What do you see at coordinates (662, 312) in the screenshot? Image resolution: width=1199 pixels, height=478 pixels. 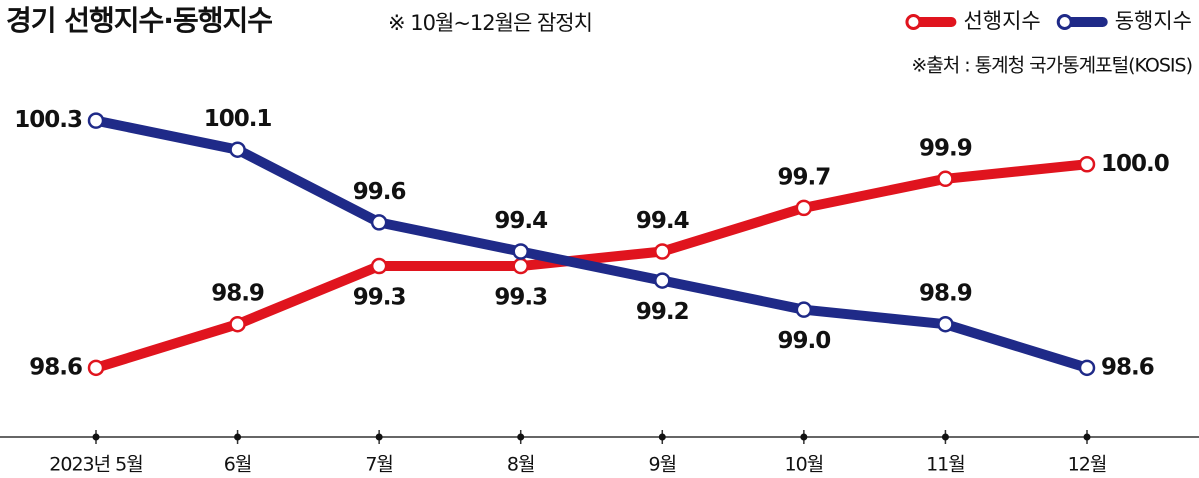 I see `value-label: 99.2` at bounding box center [662, 312].